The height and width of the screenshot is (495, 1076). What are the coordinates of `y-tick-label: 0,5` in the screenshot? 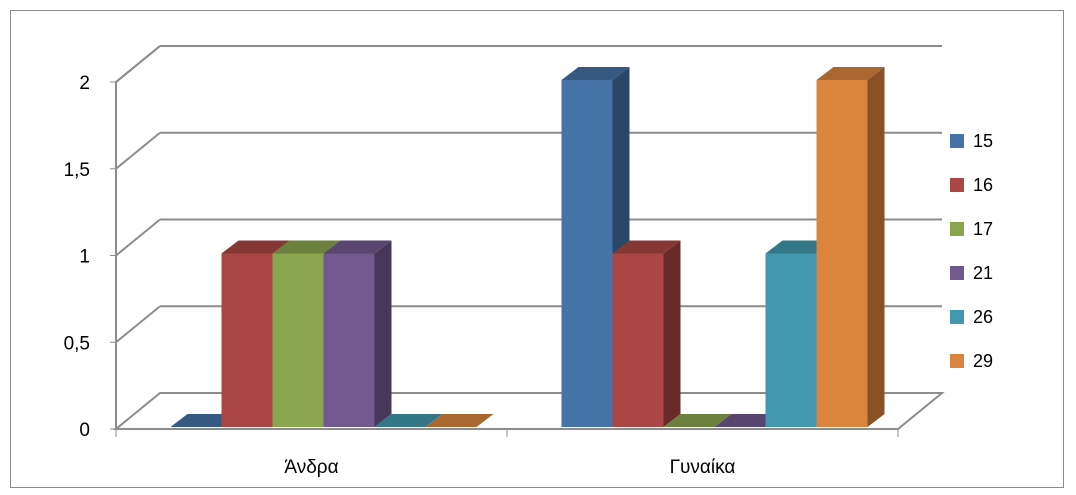 It's located at (77, 343).